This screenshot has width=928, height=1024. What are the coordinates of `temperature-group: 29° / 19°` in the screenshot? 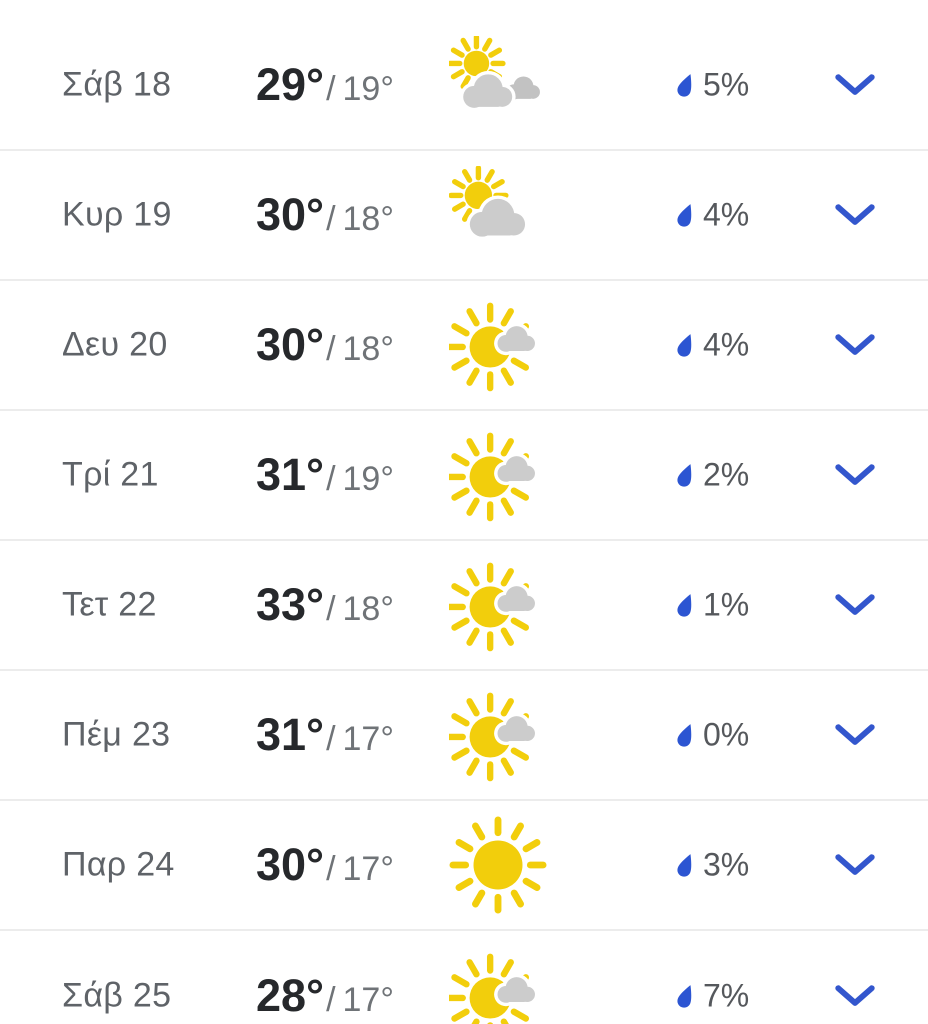 It's located at (325, 85).